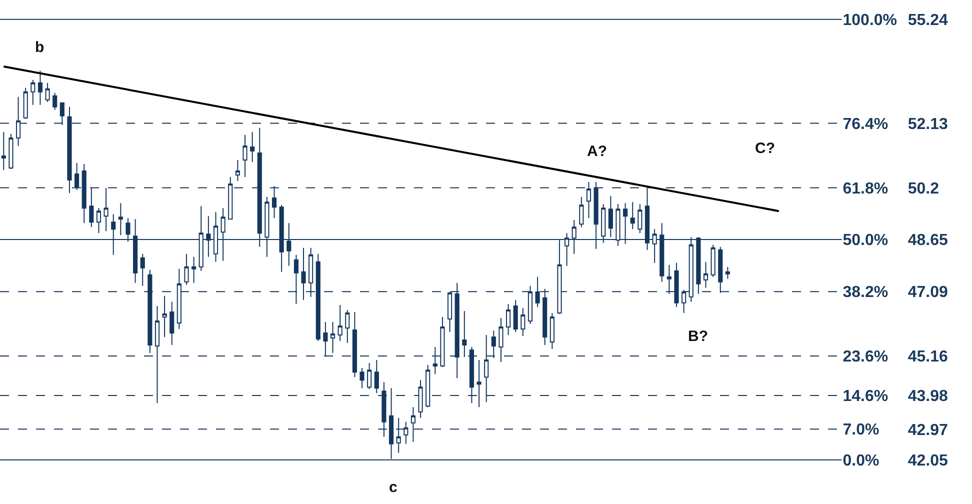 The width and height of the screenshot is (972, 504). Describe the element at coordinates (865, 124) in the screenshot. I see `y2-tick-label: 76.4%` at that location.